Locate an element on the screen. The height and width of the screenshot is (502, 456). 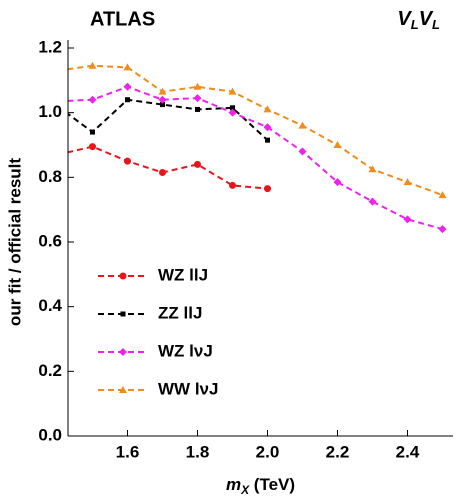
y-tick-label: 1.0 is located at coordinates (50, 111).